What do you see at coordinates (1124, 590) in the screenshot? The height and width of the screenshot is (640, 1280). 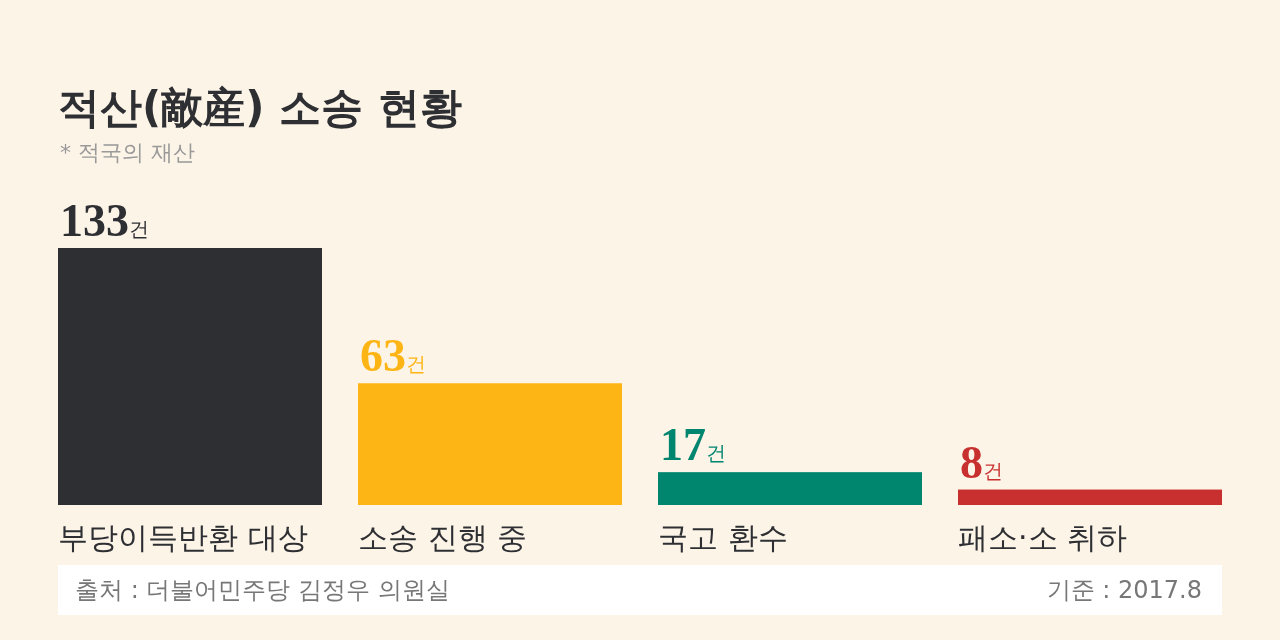 I see `text: 기준 : 2017.8` at bounding box center [1124, 590].